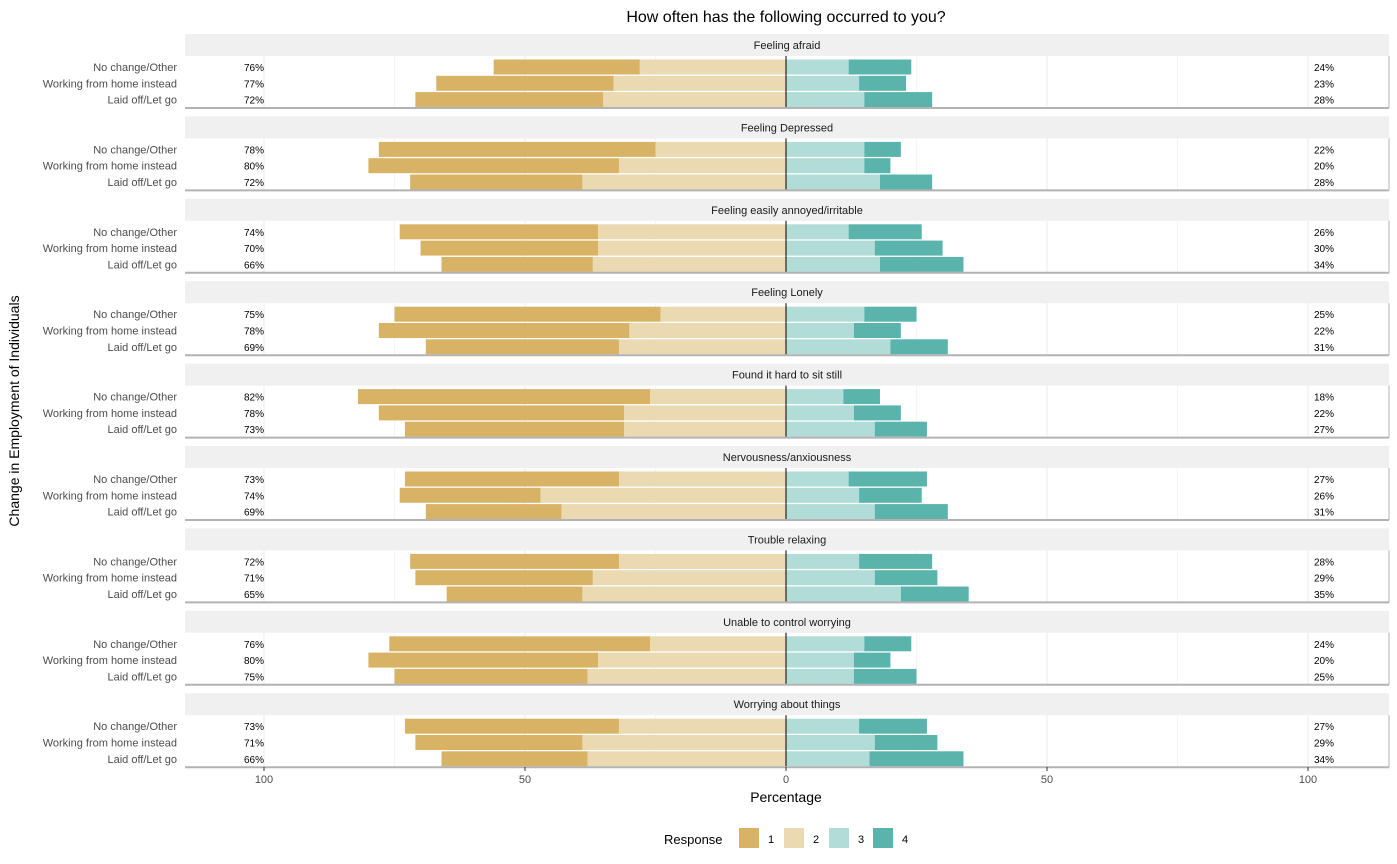 The image size is (1397, 864). I want to click on left-percent-label: 78%, so click(254, 150).